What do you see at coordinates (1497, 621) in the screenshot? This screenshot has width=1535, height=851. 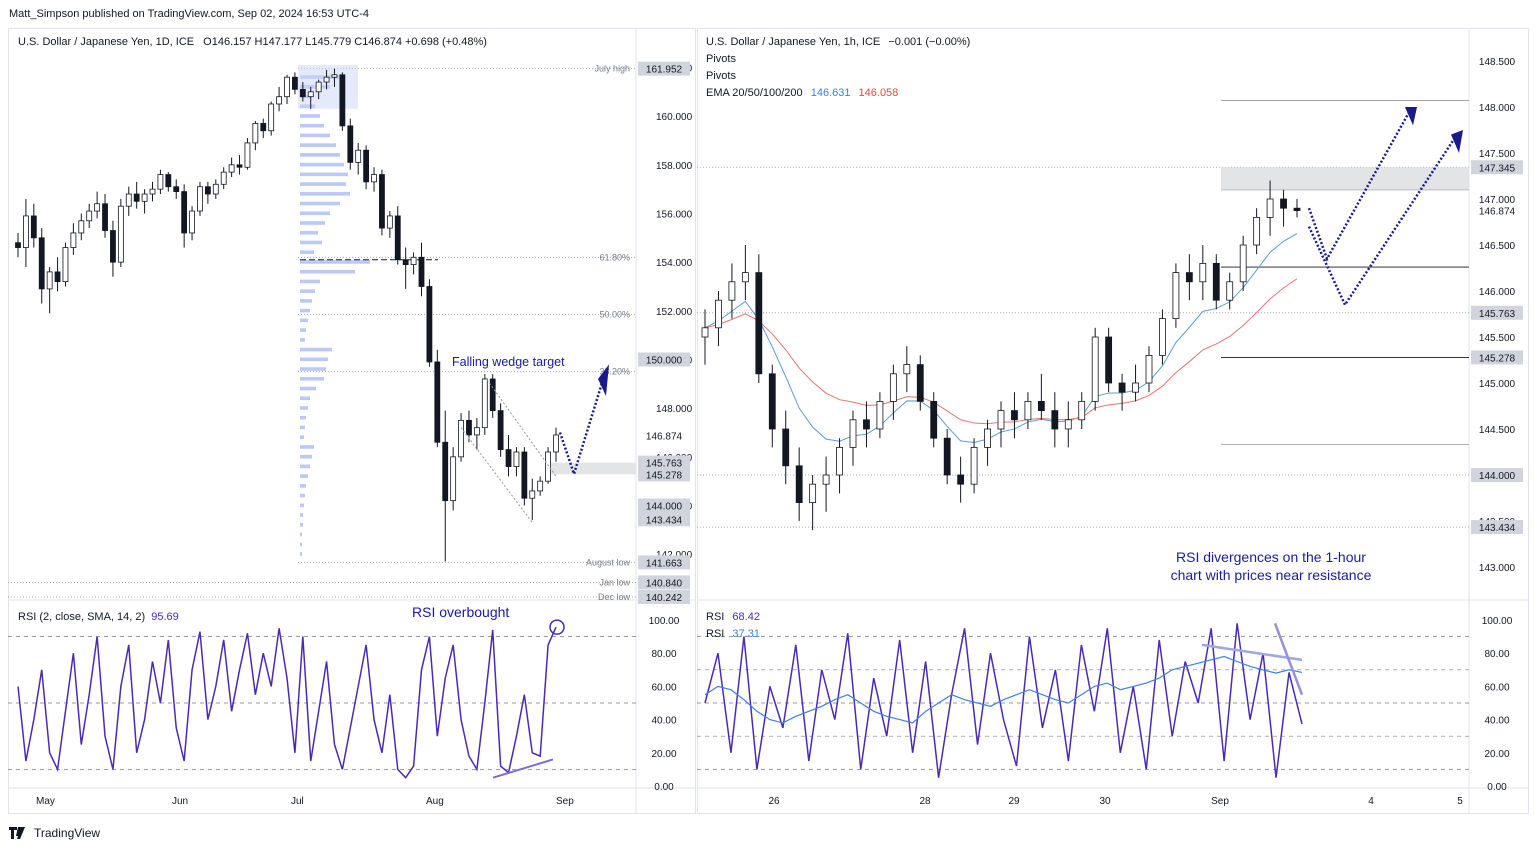 I see `right-rsi-tick: 100.00` at bounding box center [1497, 621].